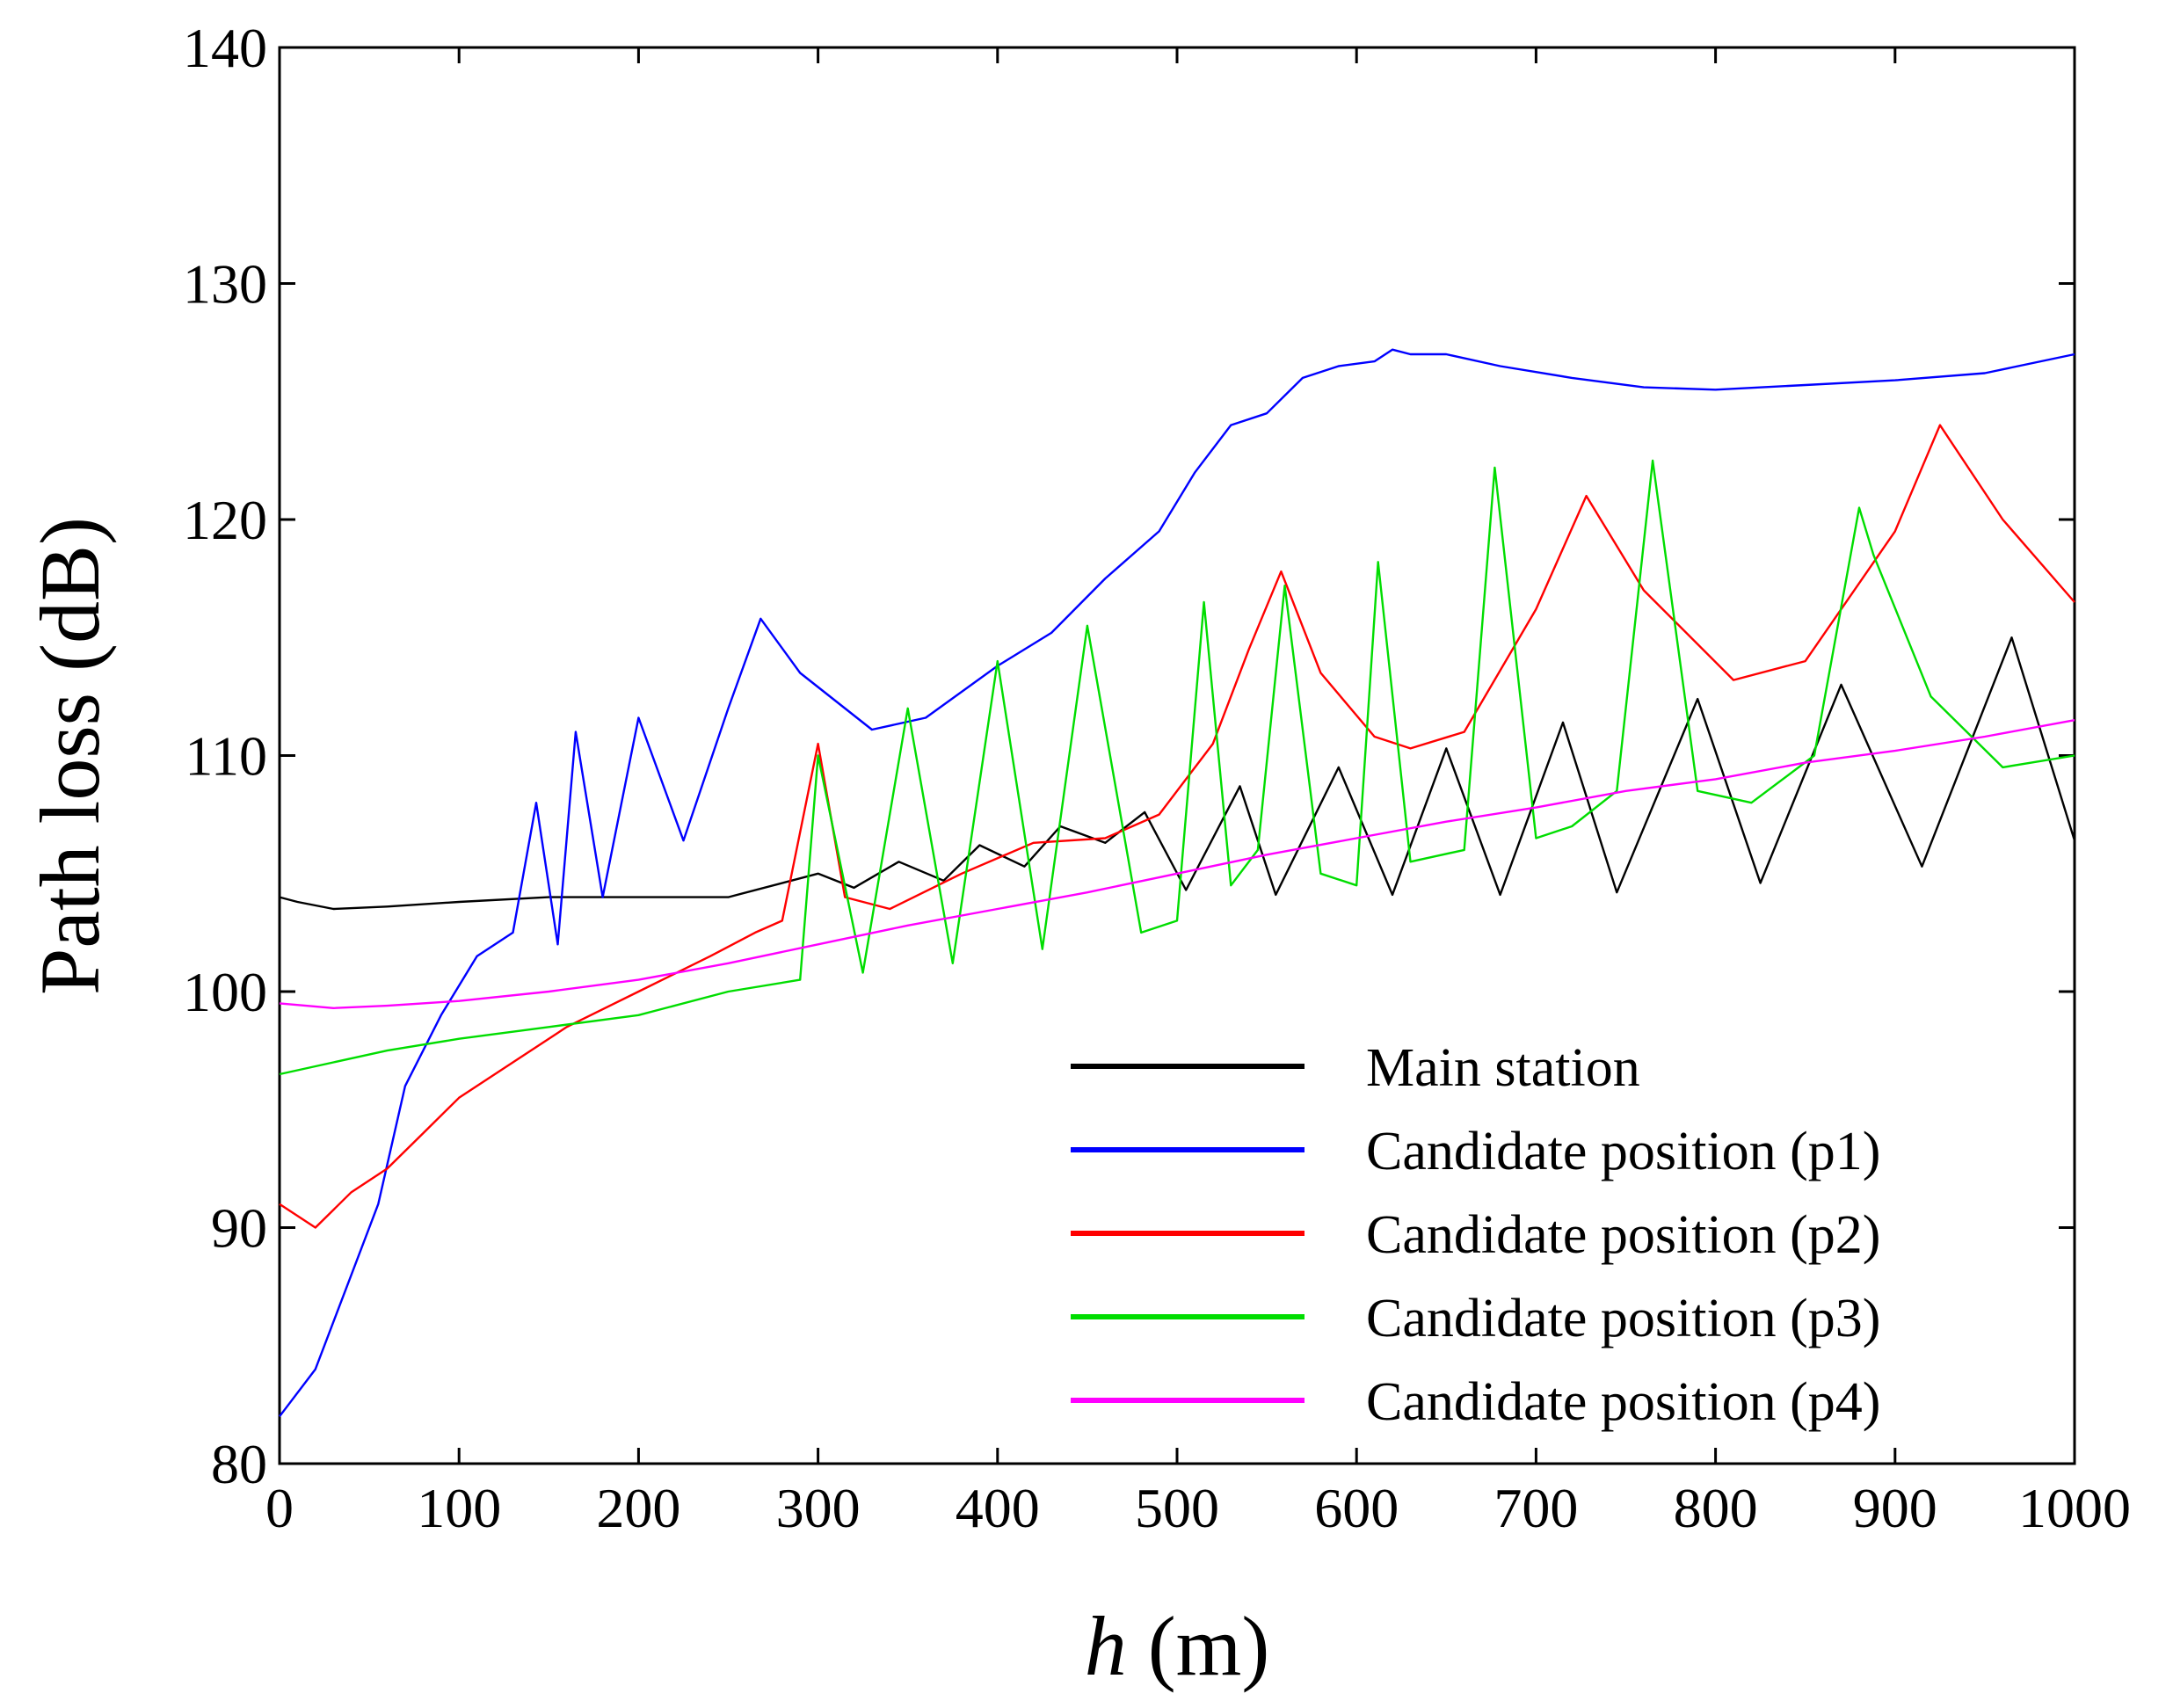 This screenshot has width=2173, height=1708. I want to click on x-tick-label: 600, so click(1356, 1508).